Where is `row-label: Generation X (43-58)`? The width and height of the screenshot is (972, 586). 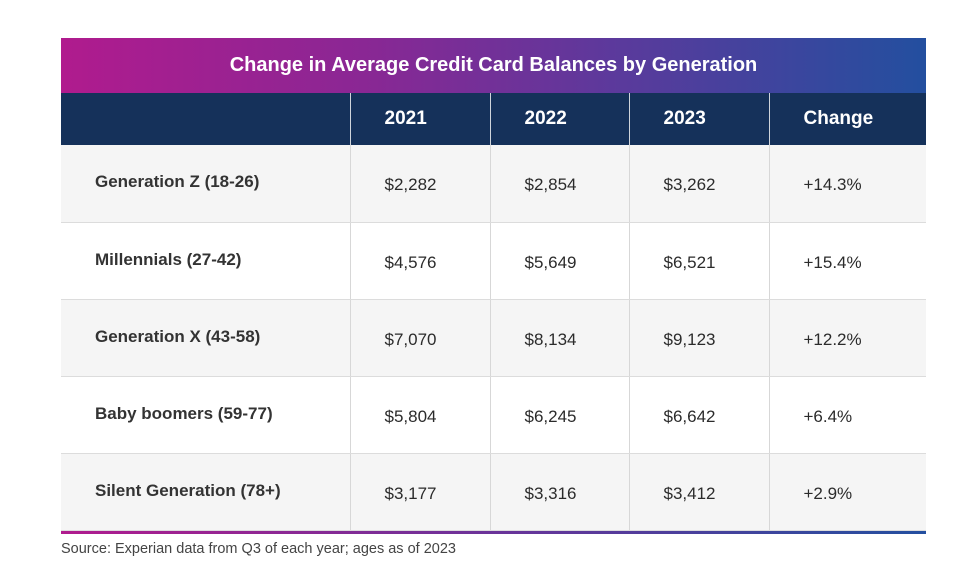
row-label: Generation X (43-58) is located at coordinates (205, 338).